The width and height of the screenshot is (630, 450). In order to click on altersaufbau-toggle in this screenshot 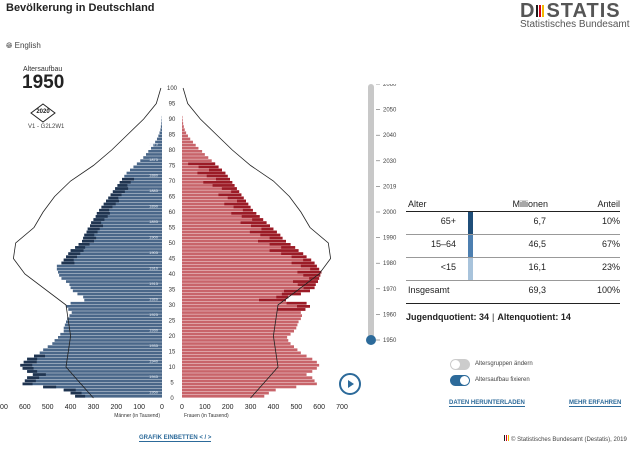, I will do `click(460, 380)`.